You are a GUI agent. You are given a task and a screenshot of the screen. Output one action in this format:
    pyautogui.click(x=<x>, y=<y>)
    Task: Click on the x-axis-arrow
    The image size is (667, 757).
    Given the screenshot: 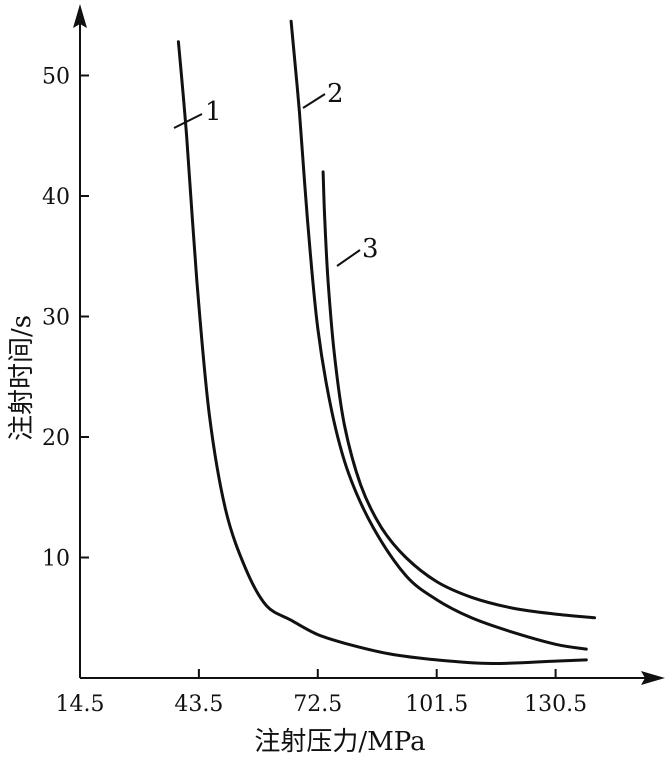 What is the action you would take?
    pyautogui.click(x=653, y=678)
    